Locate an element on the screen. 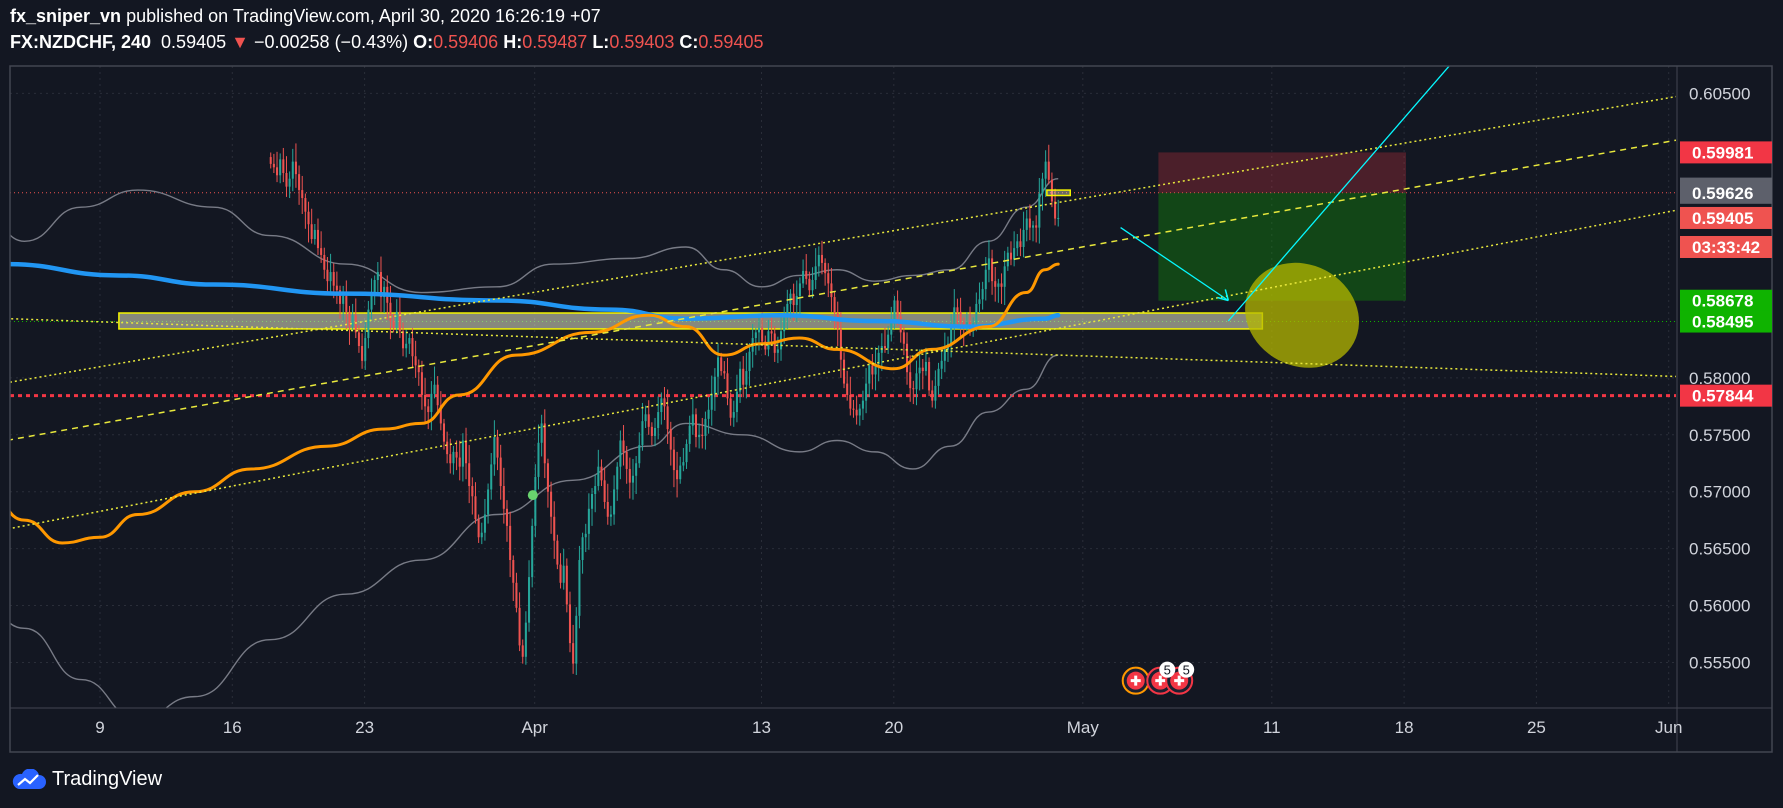 Image resolution: width=1783 pixels, height=808 pixels. y-tick-label: 0.56000 is located at coordinates (1719, 606).